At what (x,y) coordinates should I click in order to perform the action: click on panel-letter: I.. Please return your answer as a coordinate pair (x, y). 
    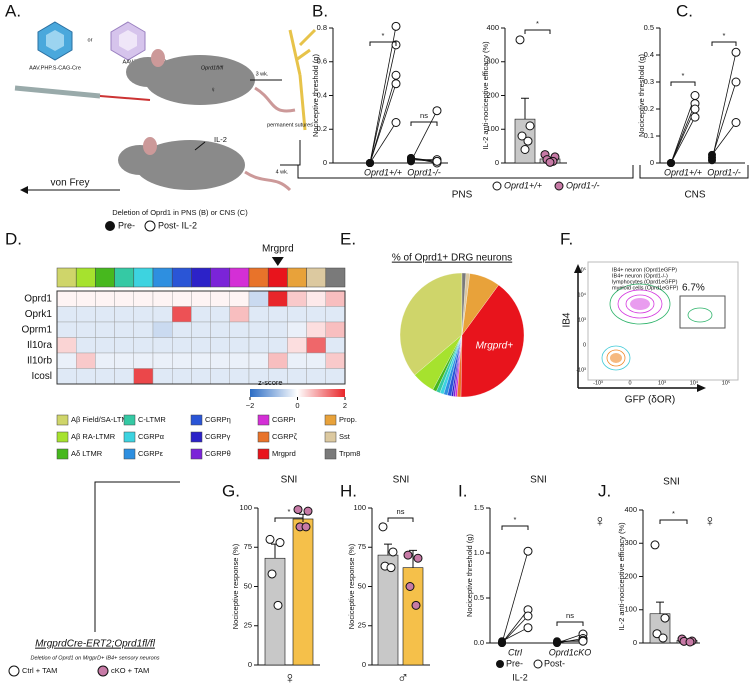
    Looking at the image, I should click on (462, 490).